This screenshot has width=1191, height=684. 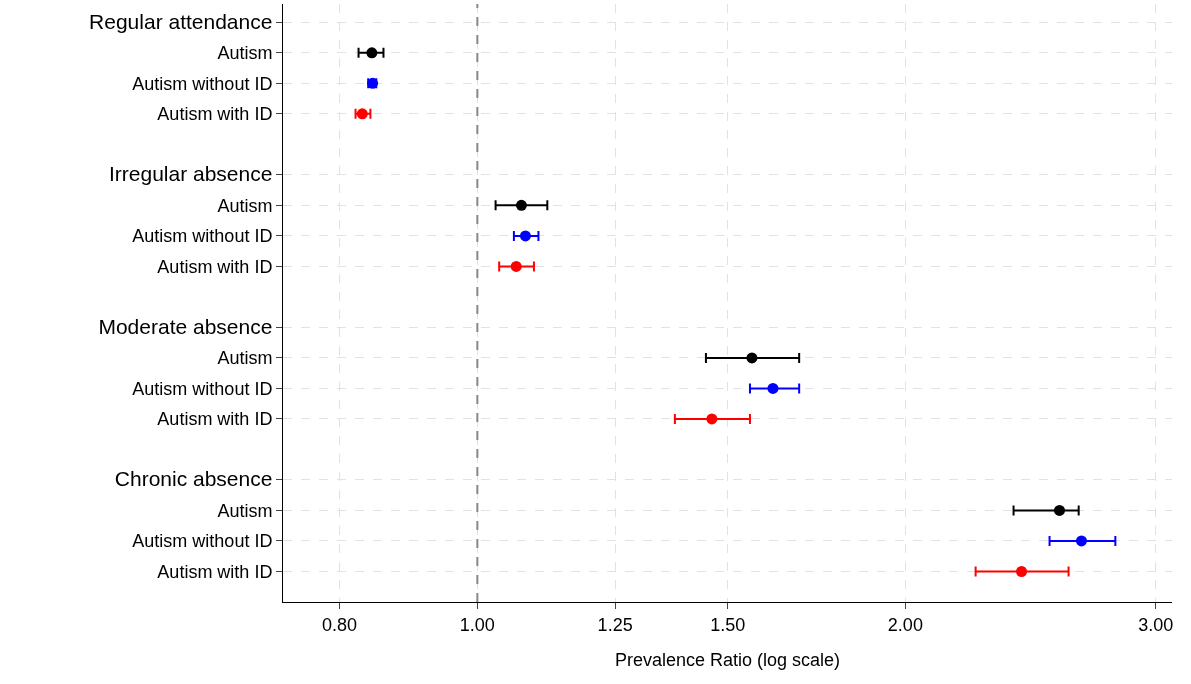 What do you see at coordinates (477, 624) in the screenshot?
I see `x-tick-label: 1.00` at bounding box center [477, 624].